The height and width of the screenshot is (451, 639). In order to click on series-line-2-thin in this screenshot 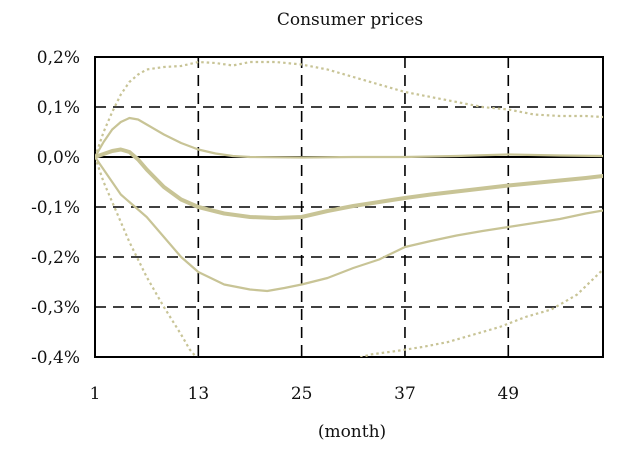, I will do `click(349, 137)`.